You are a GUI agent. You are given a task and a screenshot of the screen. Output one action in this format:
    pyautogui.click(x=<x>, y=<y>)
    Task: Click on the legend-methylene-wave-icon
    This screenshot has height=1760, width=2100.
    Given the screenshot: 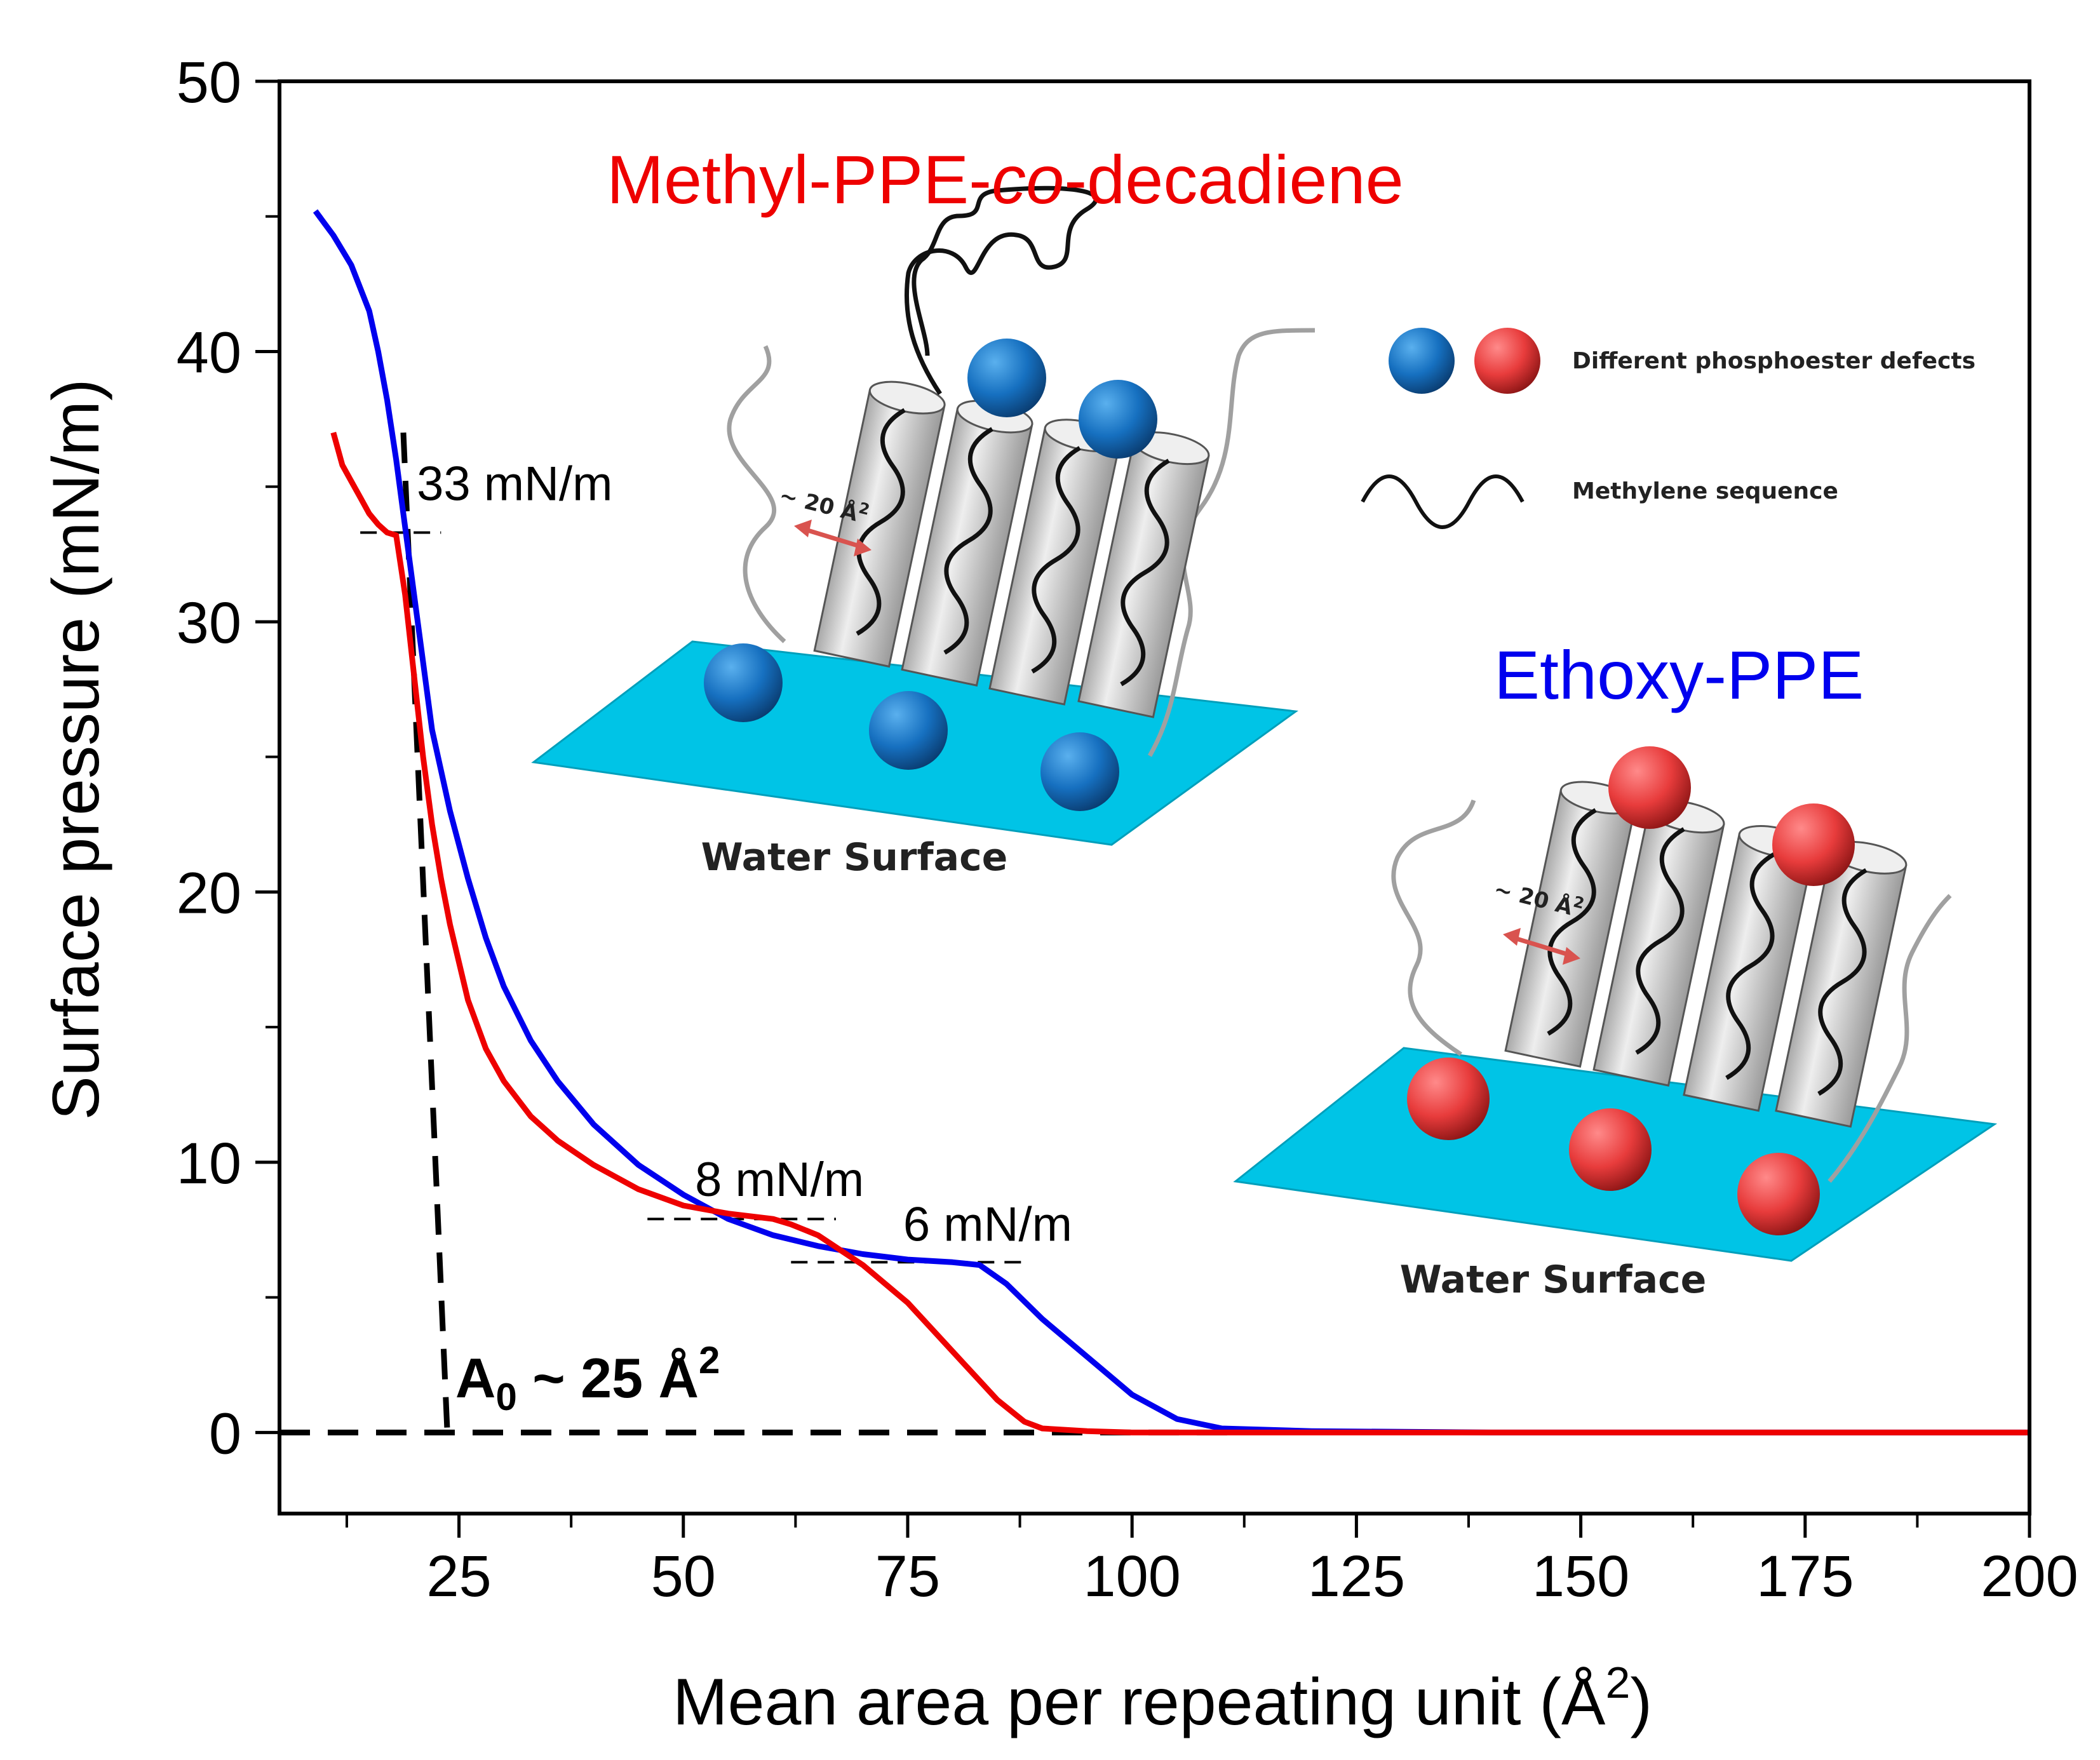 What is the action you would take?
    pyautogui.click(x=1443, y=501)
    